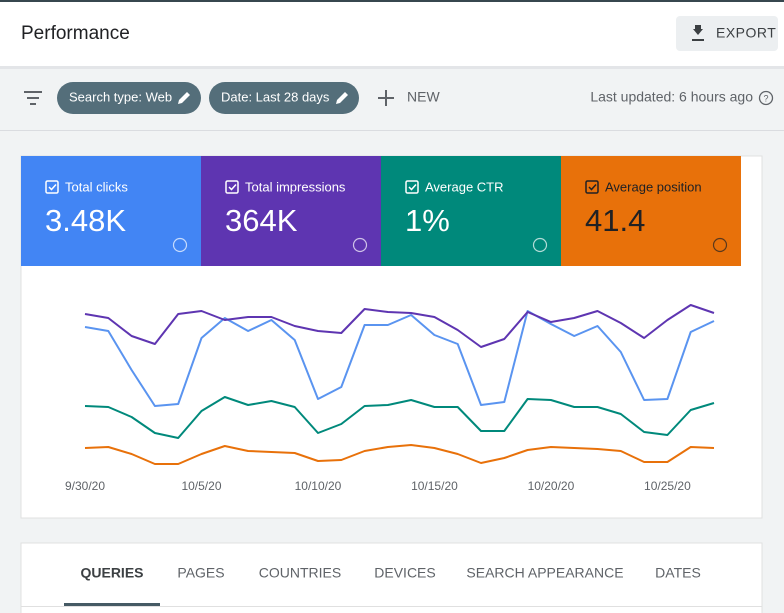 The image size is (784, 613). I want to click on x-tick-label: 10/15/20, so click(434, 486).